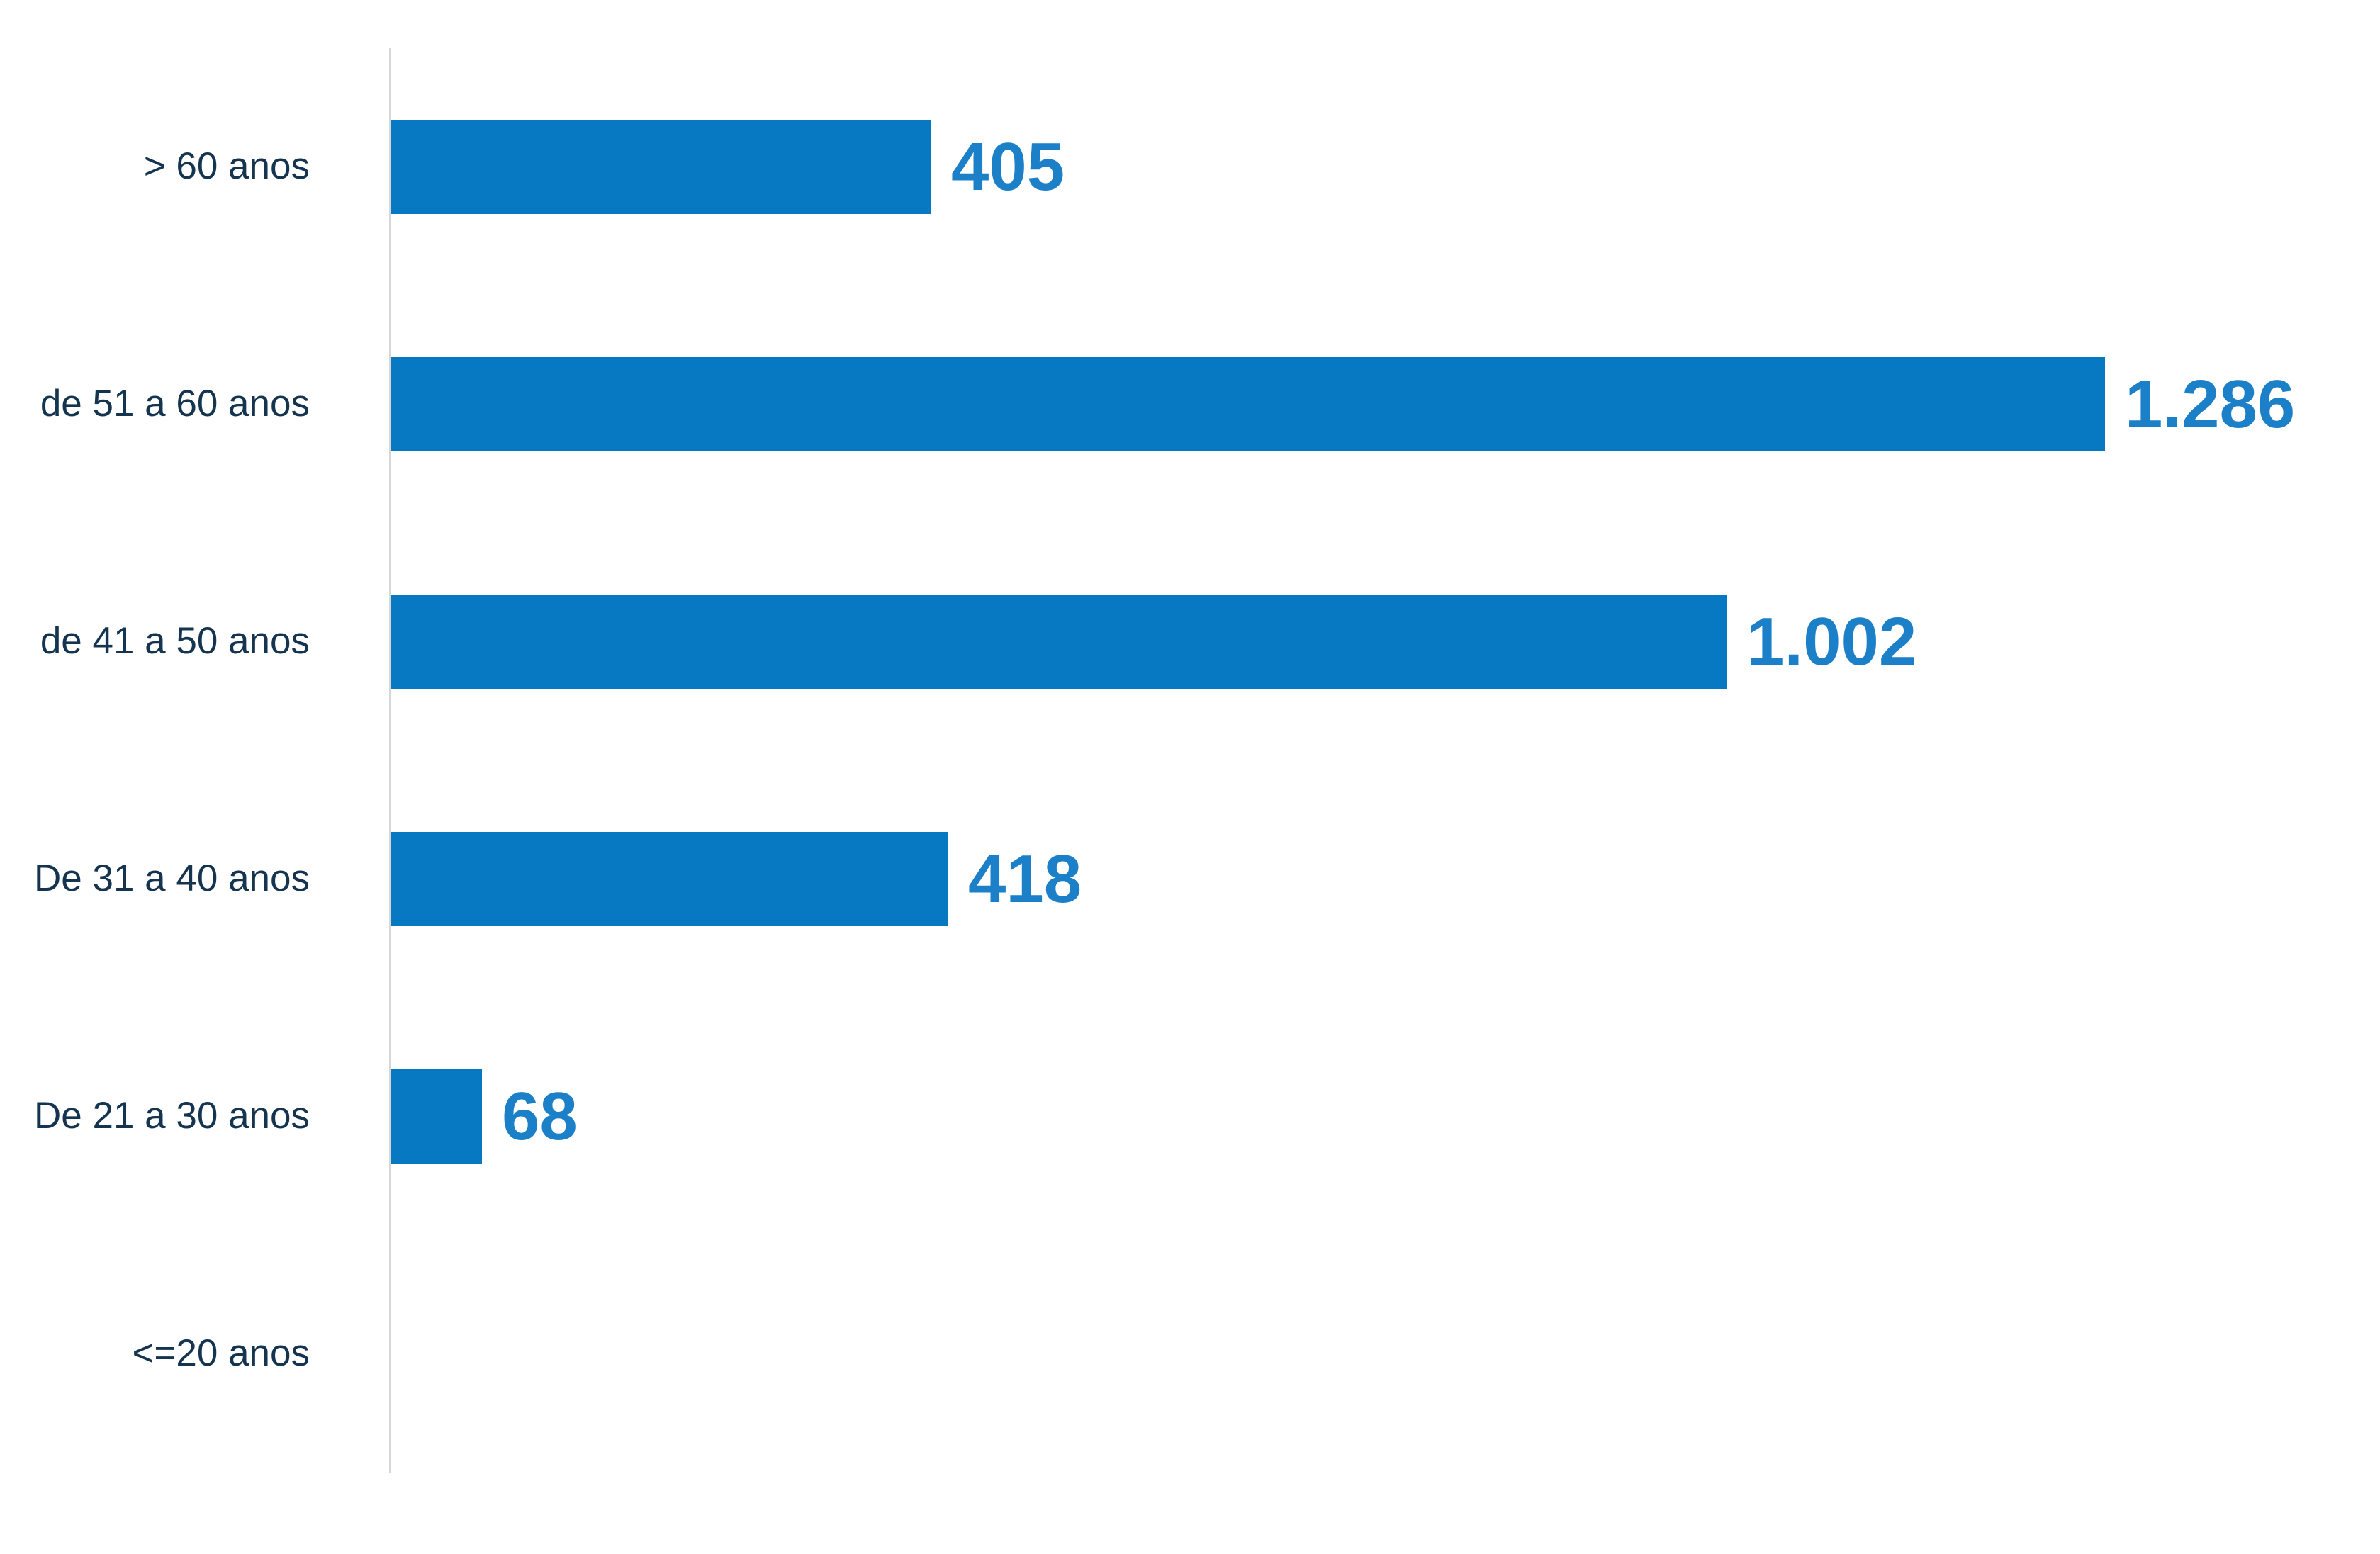  Describe the element at coordinates (1025, 878) in the screenshot. I see `value-label: 418` at that location.